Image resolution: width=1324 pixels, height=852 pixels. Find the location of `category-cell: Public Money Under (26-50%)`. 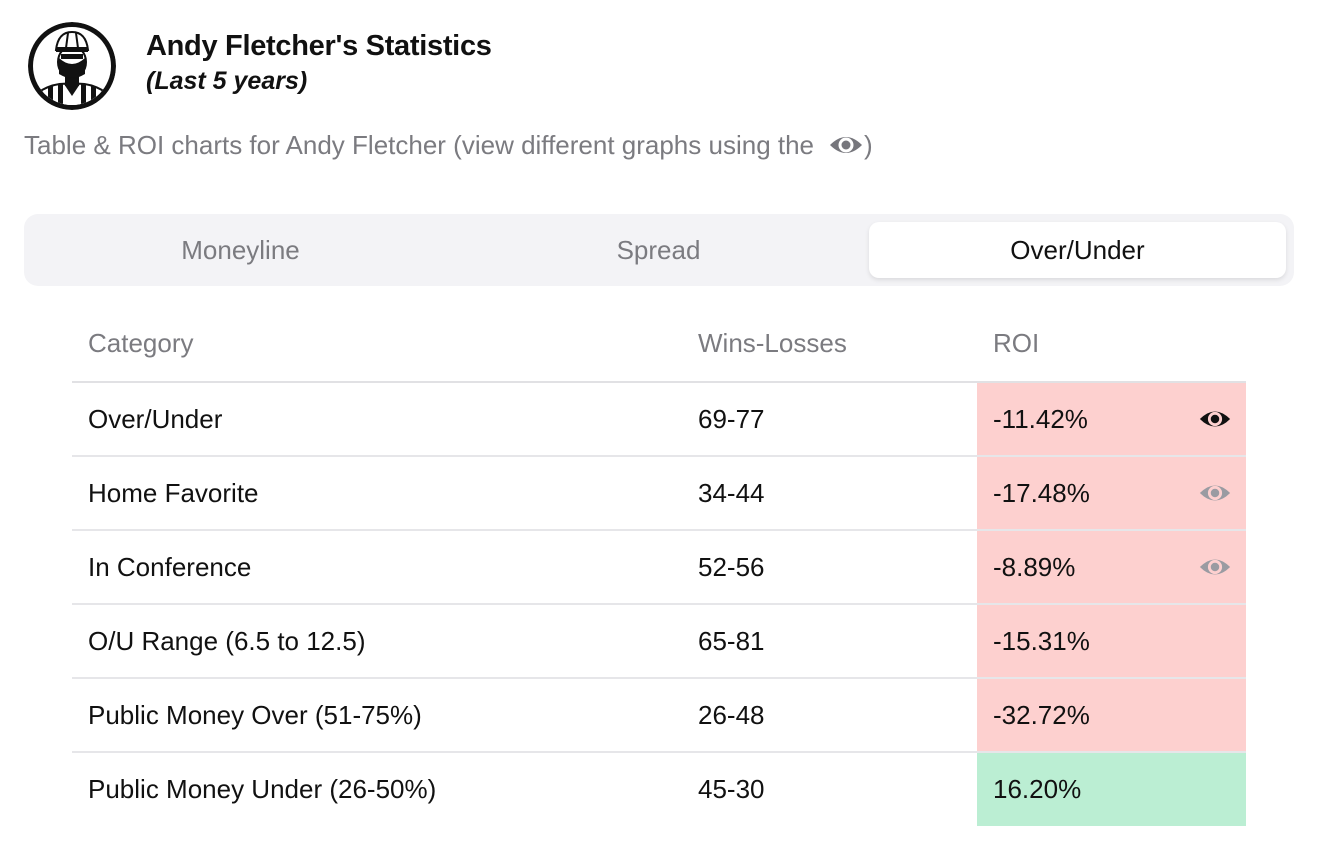

category-cell: Public Money Under (26-50%) is located at coordinates (262, 789).